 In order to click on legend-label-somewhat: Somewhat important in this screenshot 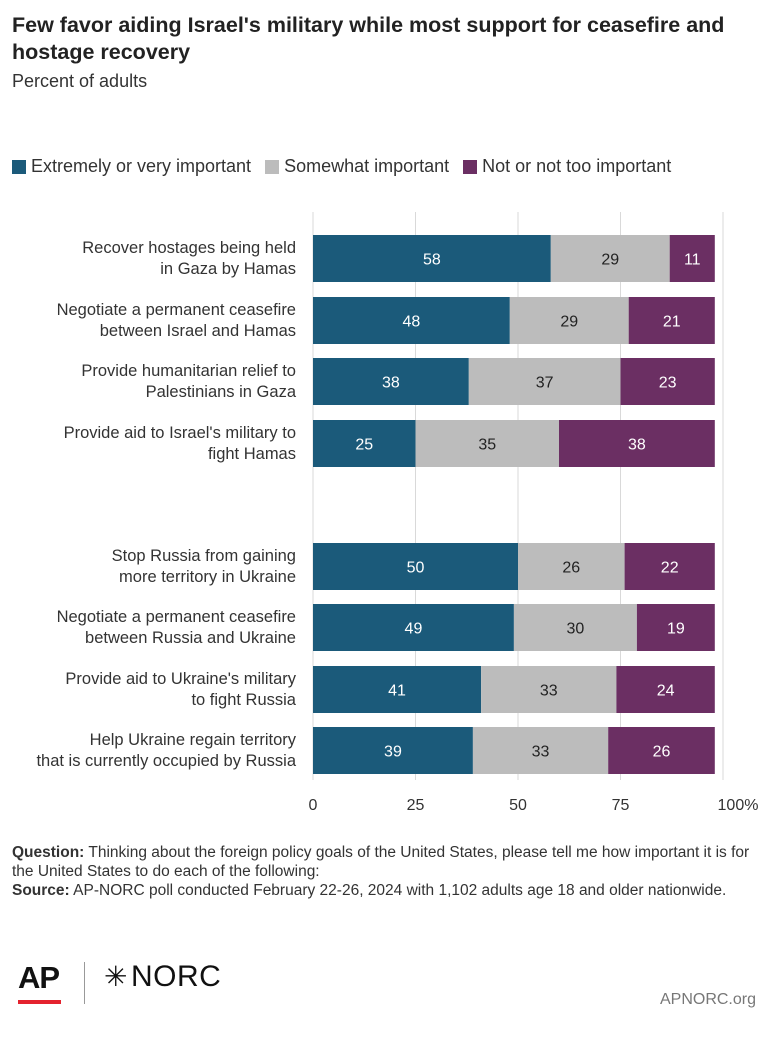, I will do `click(367, 166)`.